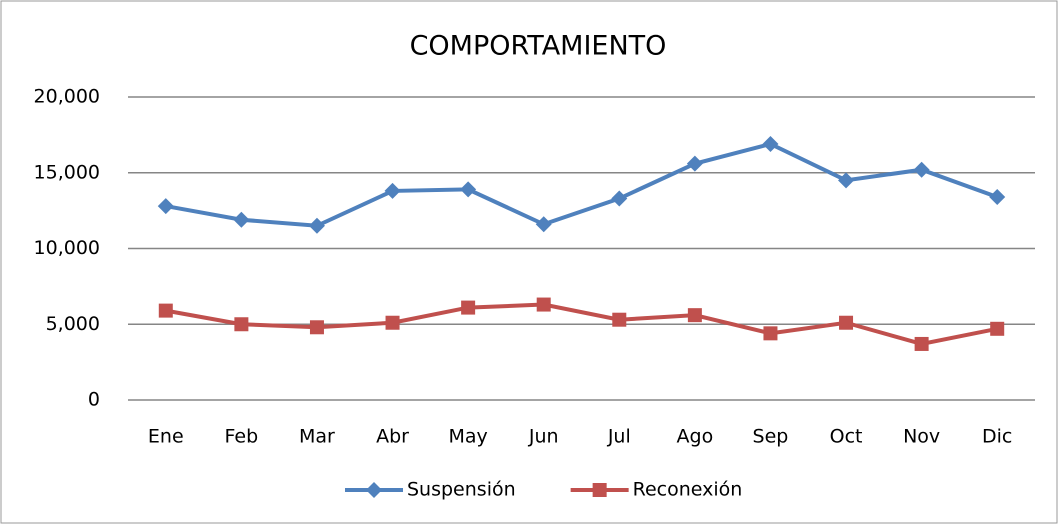 This screenshot has width=1060, height=526. What do you see at coordinates (467, 437) in the screenshot?
I see `x-tick-label: May` at bounding box center [467, 437].